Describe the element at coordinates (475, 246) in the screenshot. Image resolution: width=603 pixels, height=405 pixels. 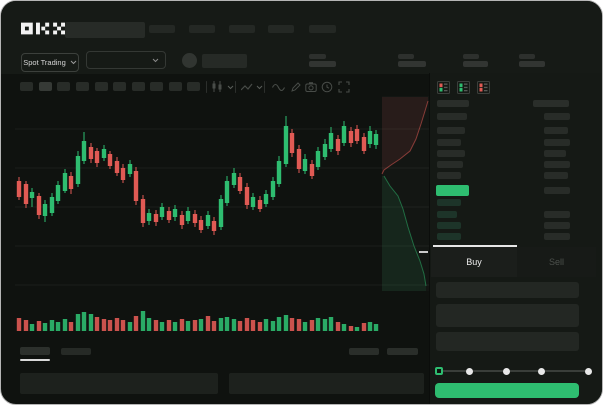
I see `buy-tab-indicator` at that location.